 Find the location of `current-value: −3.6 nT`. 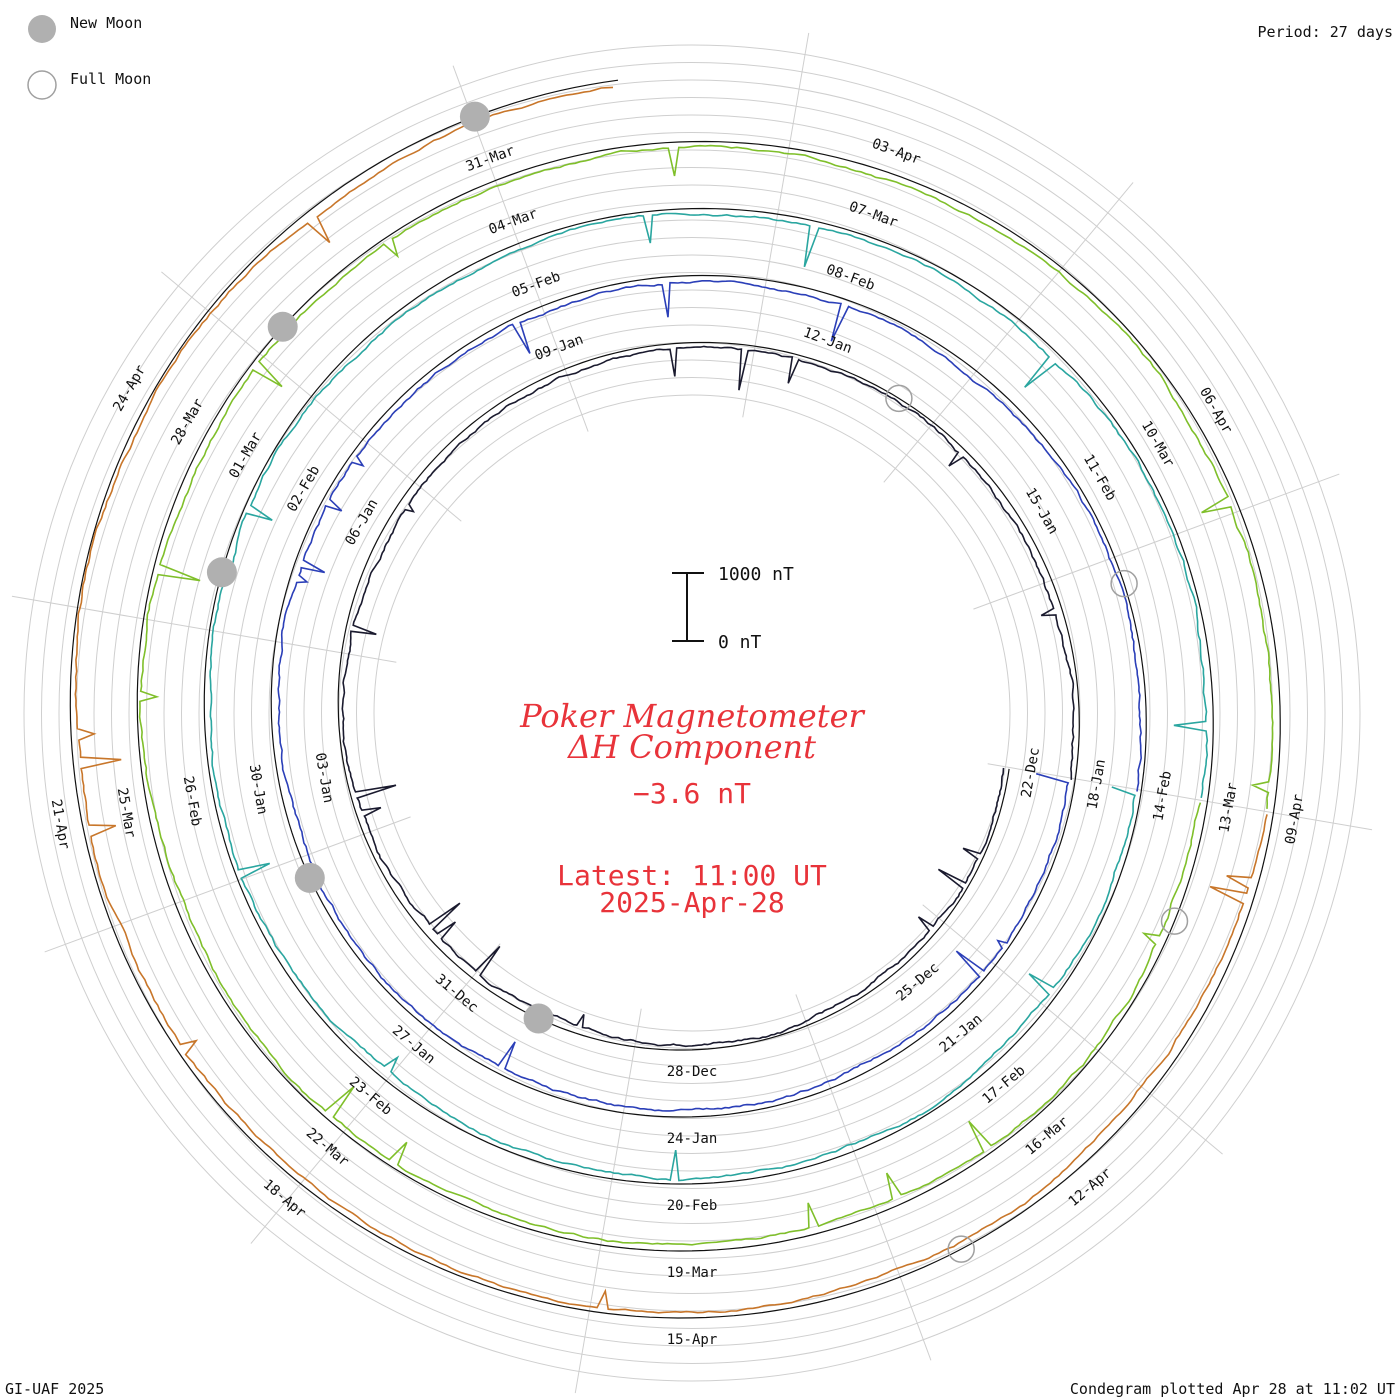

current-value: −3.6 nT is located at coordinates (692, 793).